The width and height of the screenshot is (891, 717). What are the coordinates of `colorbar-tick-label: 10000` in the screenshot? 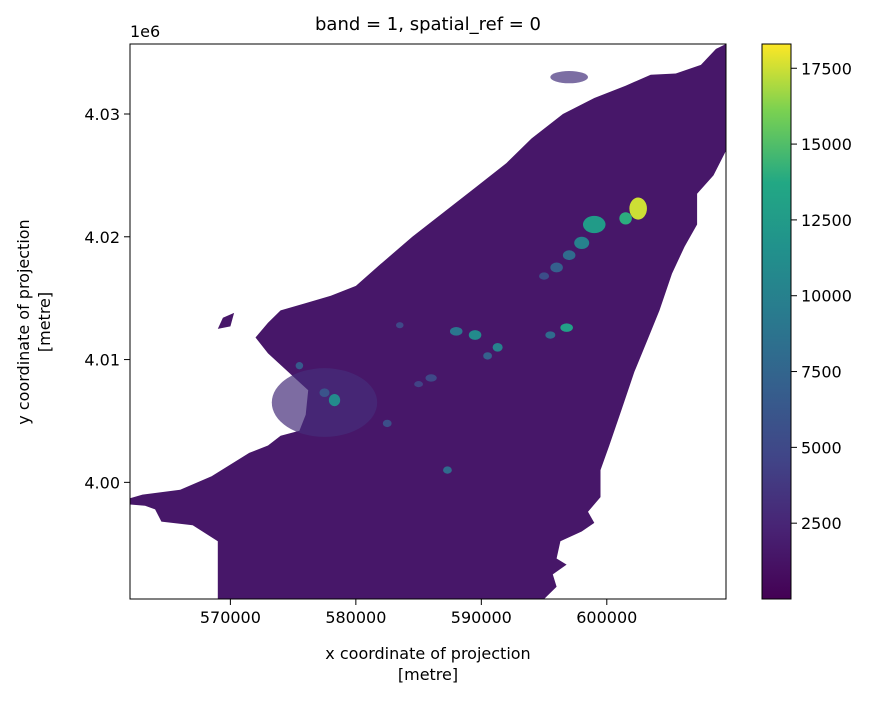 It's located at (826, 296).